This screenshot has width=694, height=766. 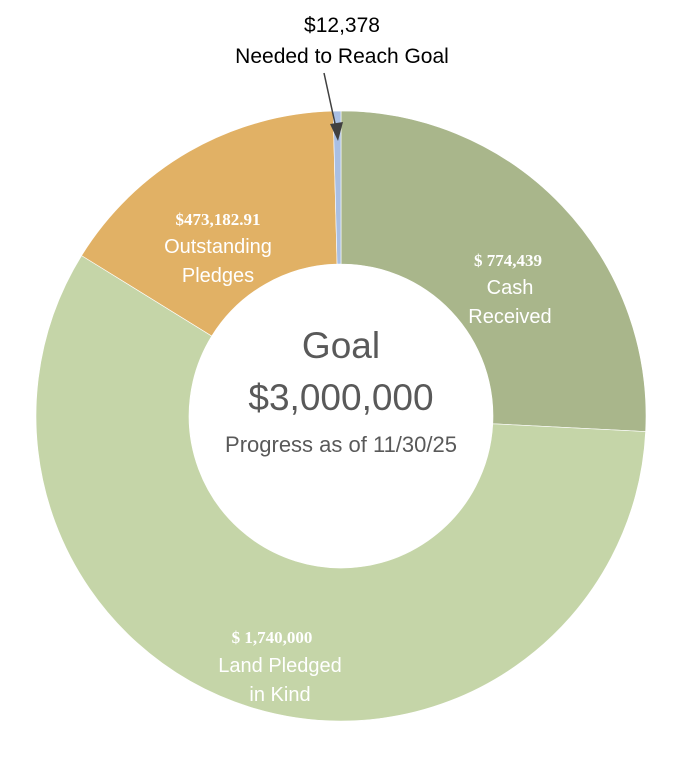 What do you see at coordinates (342, 25) in the screenshot?
I see `needed-value-label: $12,378` at bounding box center [342, 25].